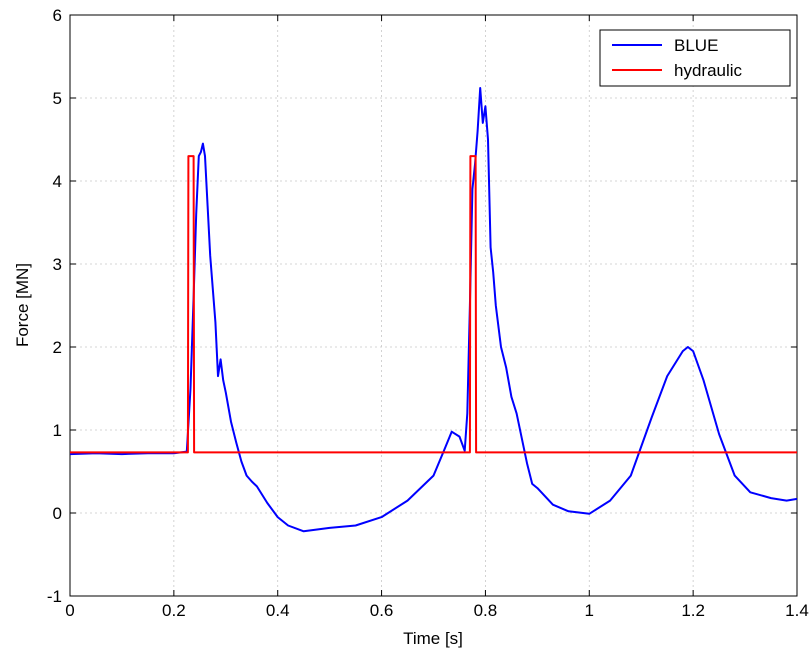 This screenshot has height=654, width=811. I want to click on legend-box, so click(695, 58).